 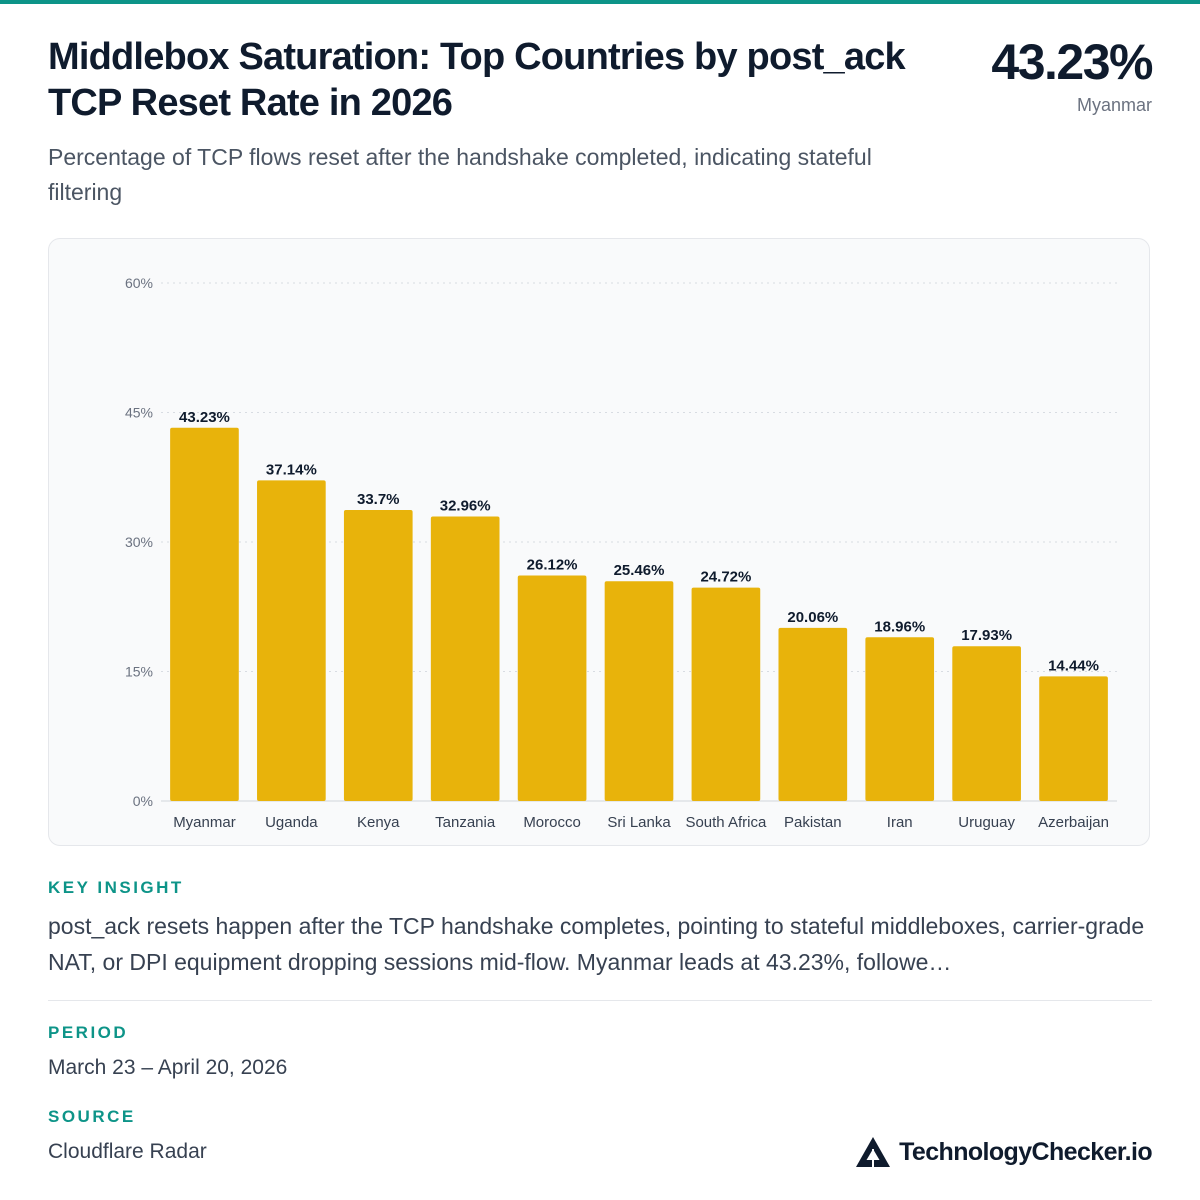 I want to click on period-label: PERIOD, so click(x=88, y=1032).